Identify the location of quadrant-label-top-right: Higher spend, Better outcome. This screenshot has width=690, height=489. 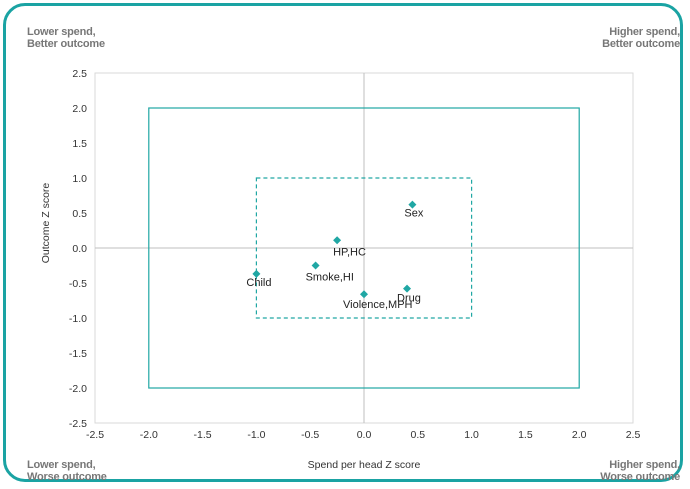
(641, 38).